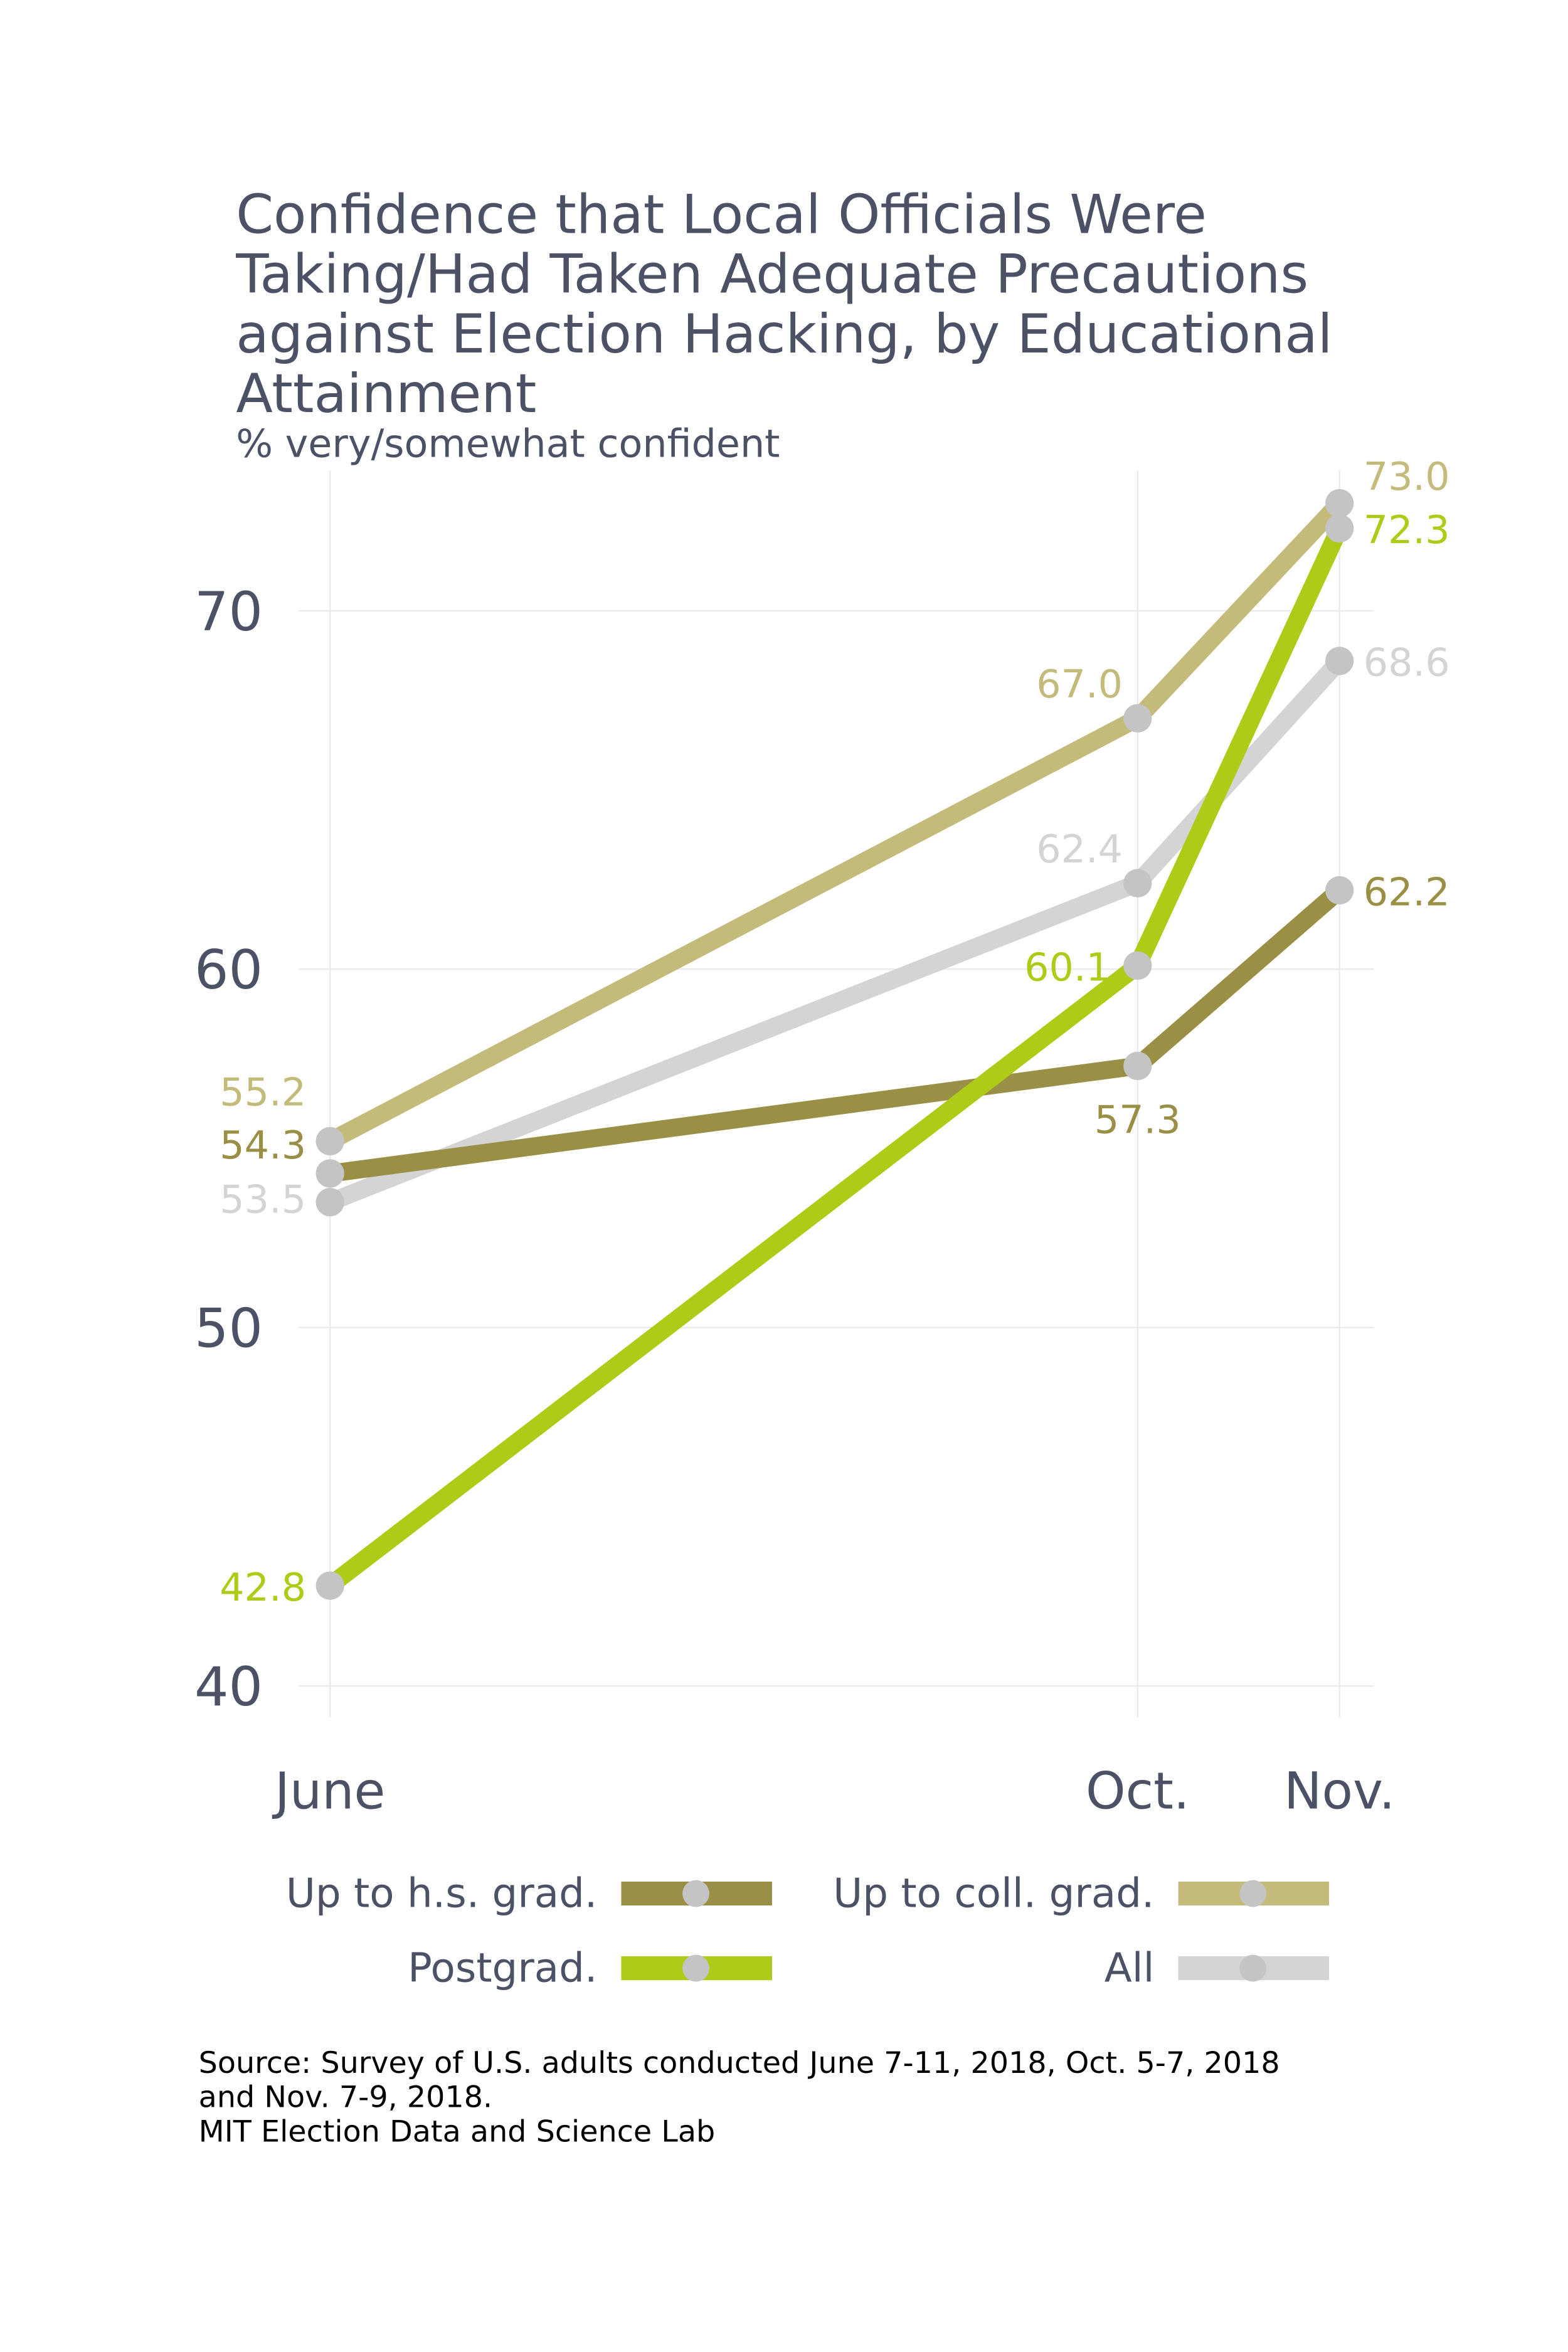 Image resolution: width=1568 pixels, height=2352 pixels. What do you see at coordinates (263, 1145) in the screenshot?
I see `data-label: 54.3` at bounding box center [263, 1145].